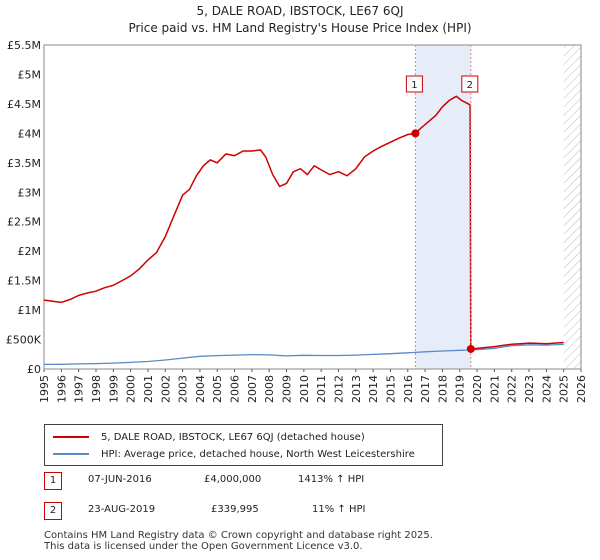 The height and width of the screenshot is (560, 600). Describe the element at coordinates (356, 389) in the screenshot. I see `x-tick-label: 2013` at that location.